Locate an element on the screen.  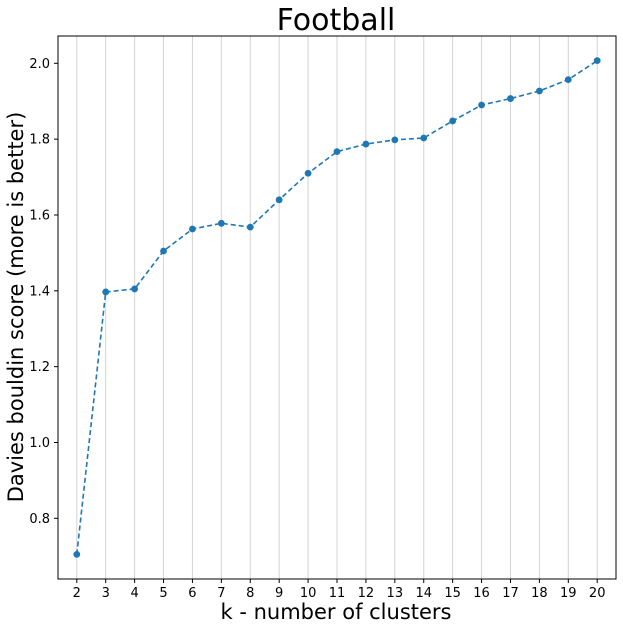
x-tick-label: 19 is located at coordinates (568, 593).